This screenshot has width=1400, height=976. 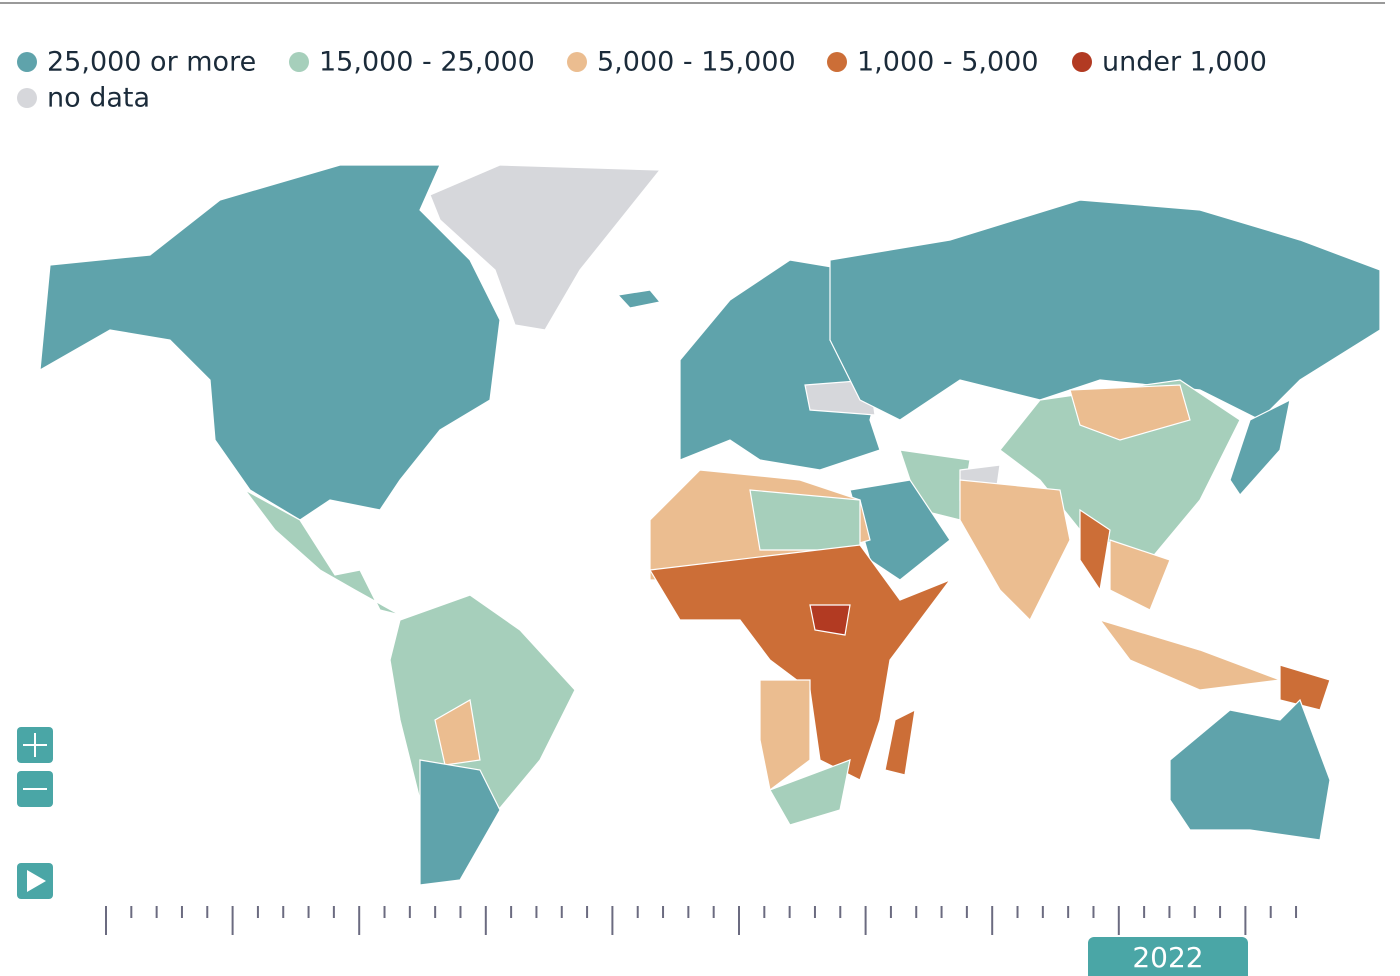 I want to click on iceland, so click(x=639, y=299).